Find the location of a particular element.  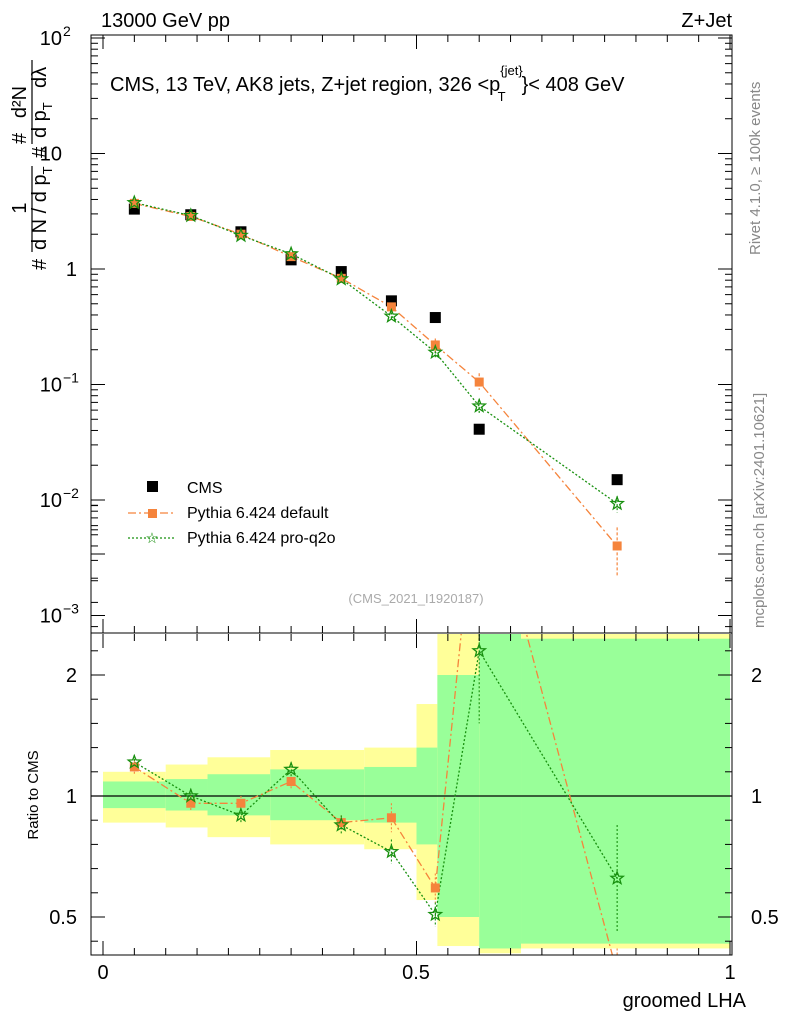

legend-proq2o-marker: ☆ is located at coordinates (151, 538).